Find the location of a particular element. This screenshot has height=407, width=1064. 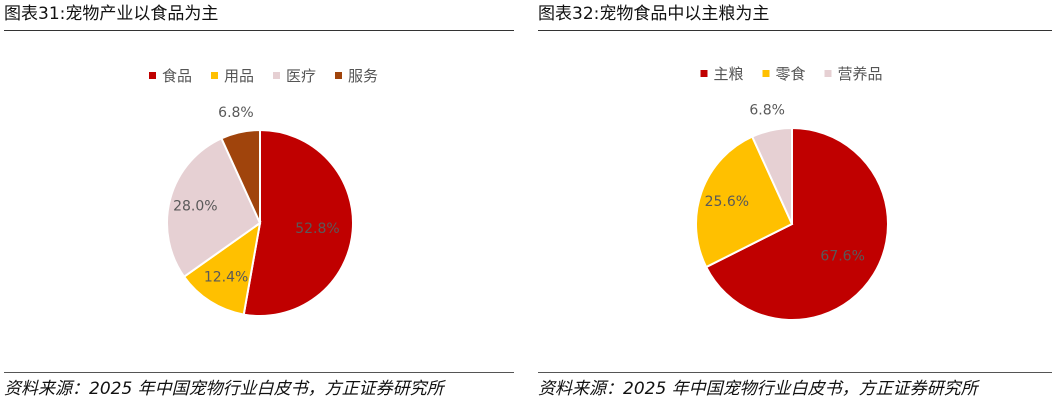

legend-label: 用品 is located at coordinates (239, 76).